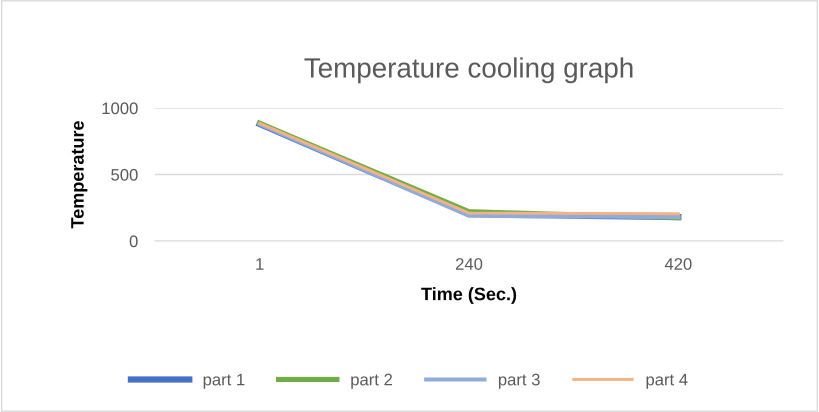 Image resolution: width=819 pixels, height=412 pixels. Describe the element at coordinates (371, 381) in the screenshot. I see `legend-label: part 2` at that location.